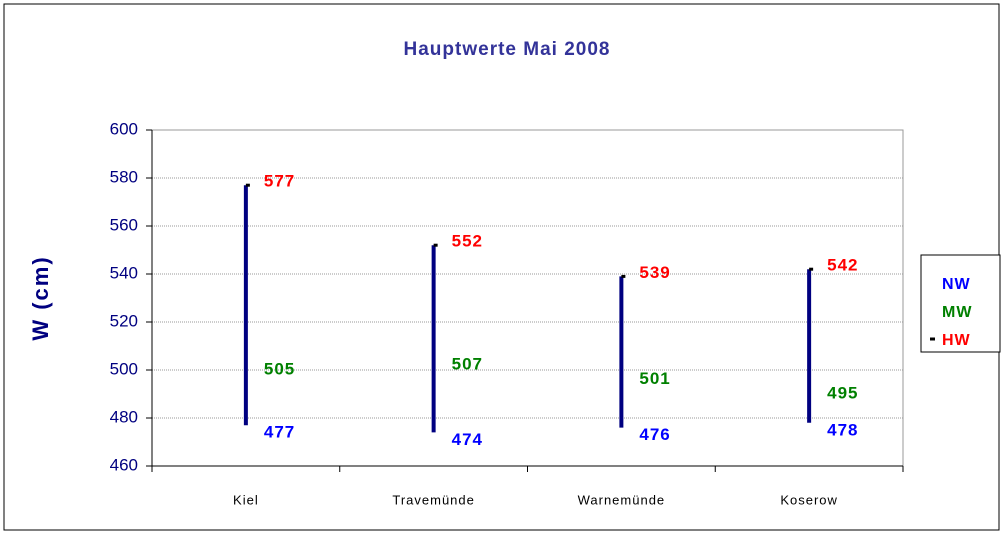 Image resolution: width=1005 pixels, height=535 pixels. I want to click on data-label: 501, so click(654, 378).